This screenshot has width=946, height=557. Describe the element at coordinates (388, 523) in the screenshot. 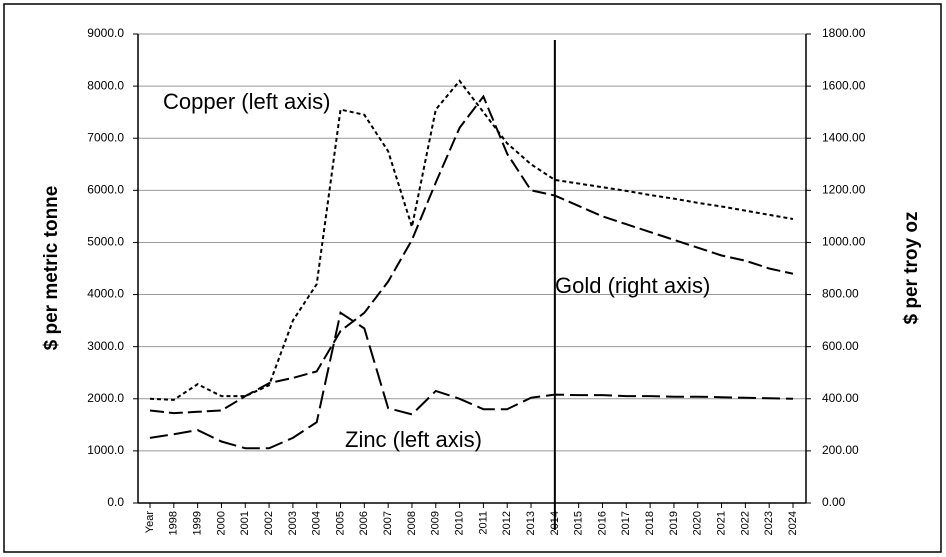

I see `x-tick-label: 2007` at that location.